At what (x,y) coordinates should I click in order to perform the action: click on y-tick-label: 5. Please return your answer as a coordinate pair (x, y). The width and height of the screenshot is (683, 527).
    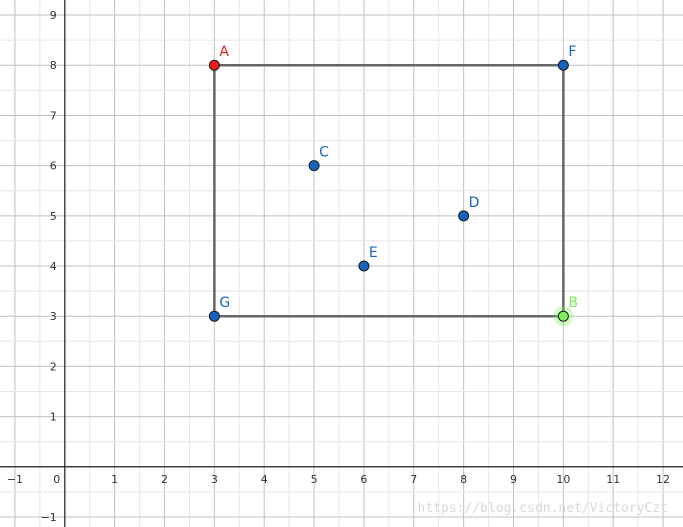
    Looking at the image, I should click on (53, 216).